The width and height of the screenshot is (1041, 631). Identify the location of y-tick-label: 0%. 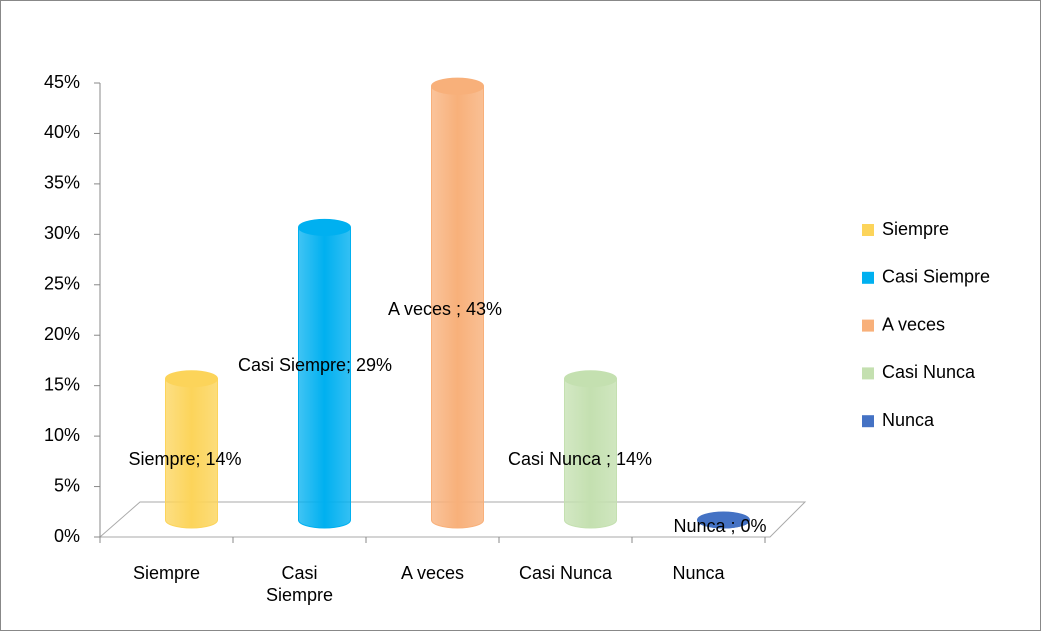
(67, 536).